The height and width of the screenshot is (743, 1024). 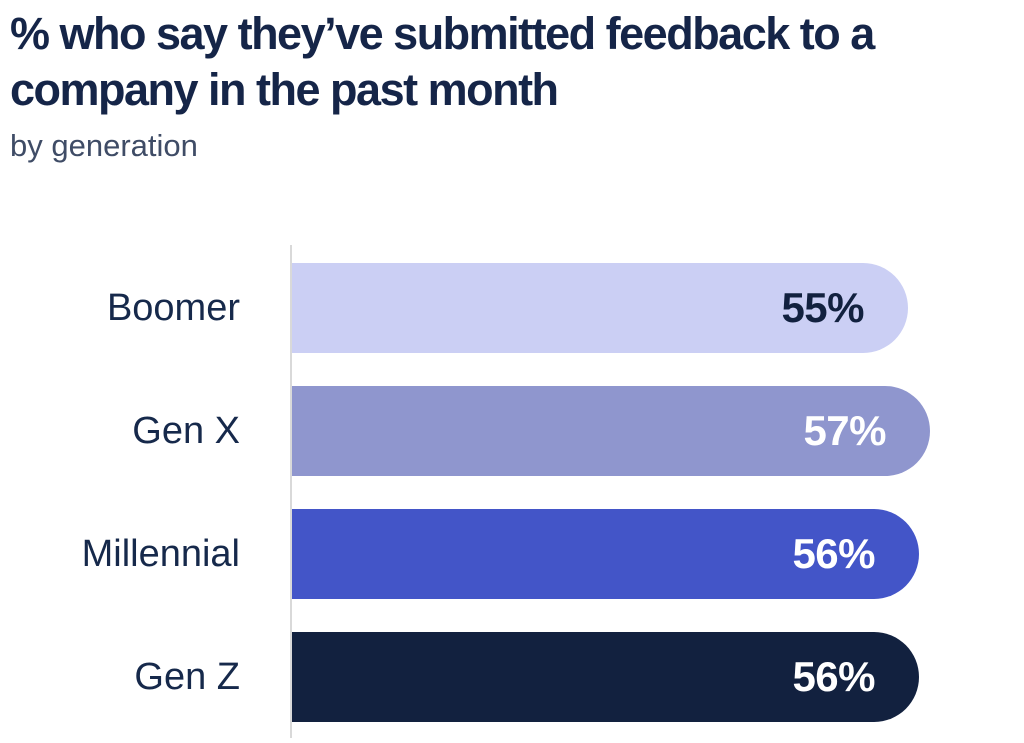 What do you see at coordinates (186, 430) in the screenshot?
I see `category-label: Gen X` at bounding box center [186, 430].